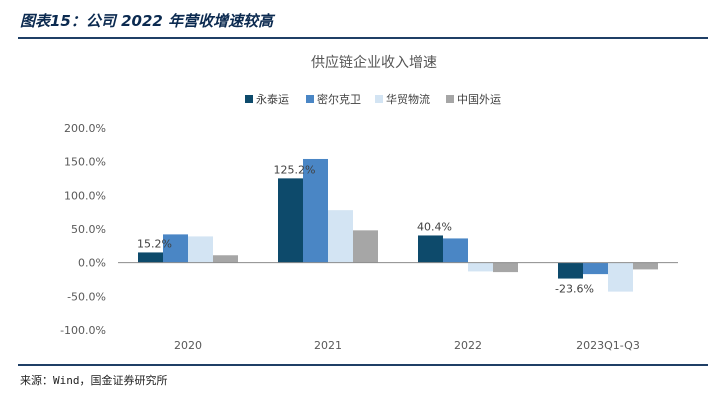 Image resolution: width=725 pixels, height=401 pixels. Describe the element at coordinates (365, 246) in the screenshot. I see `bar-中国外运-2021` at that location.